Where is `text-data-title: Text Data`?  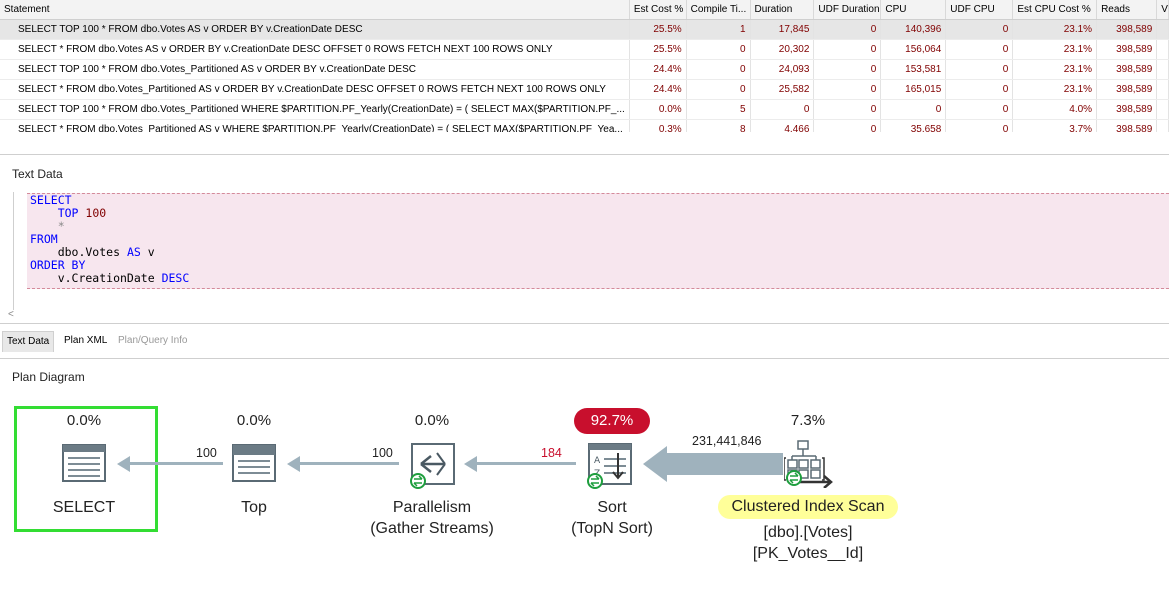 text-data-title: Text Data is located at coordinates (37, 174).